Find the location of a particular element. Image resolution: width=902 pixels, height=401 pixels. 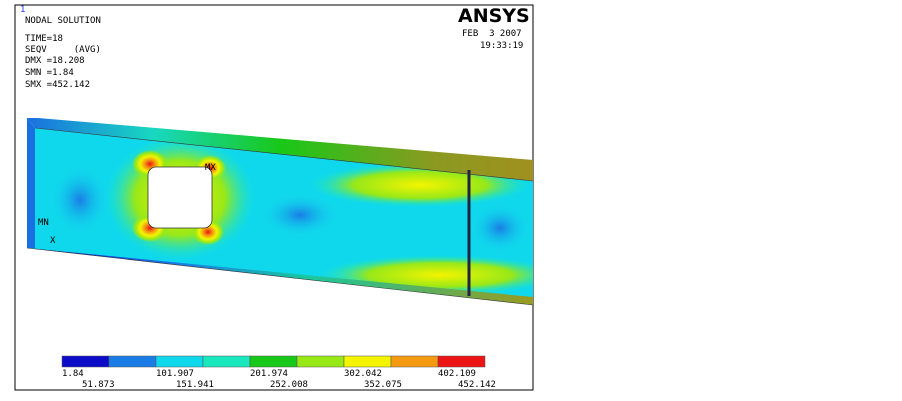

legend-label: 452.142 is located at coordinates (477, 385).